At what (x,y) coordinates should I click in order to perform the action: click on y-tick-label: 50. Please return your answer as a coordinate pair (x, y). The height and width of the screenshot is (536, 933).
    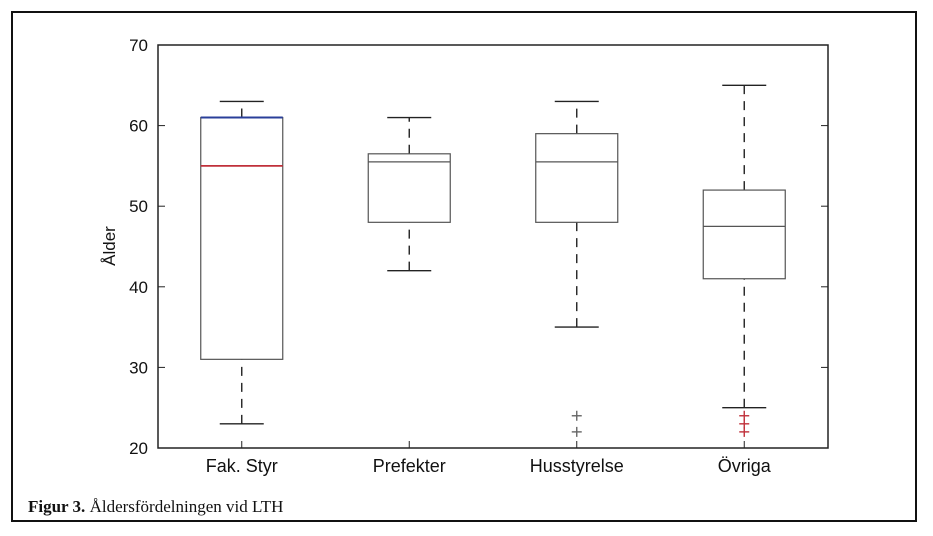
    Looking at the image, I should click on (138, 206).